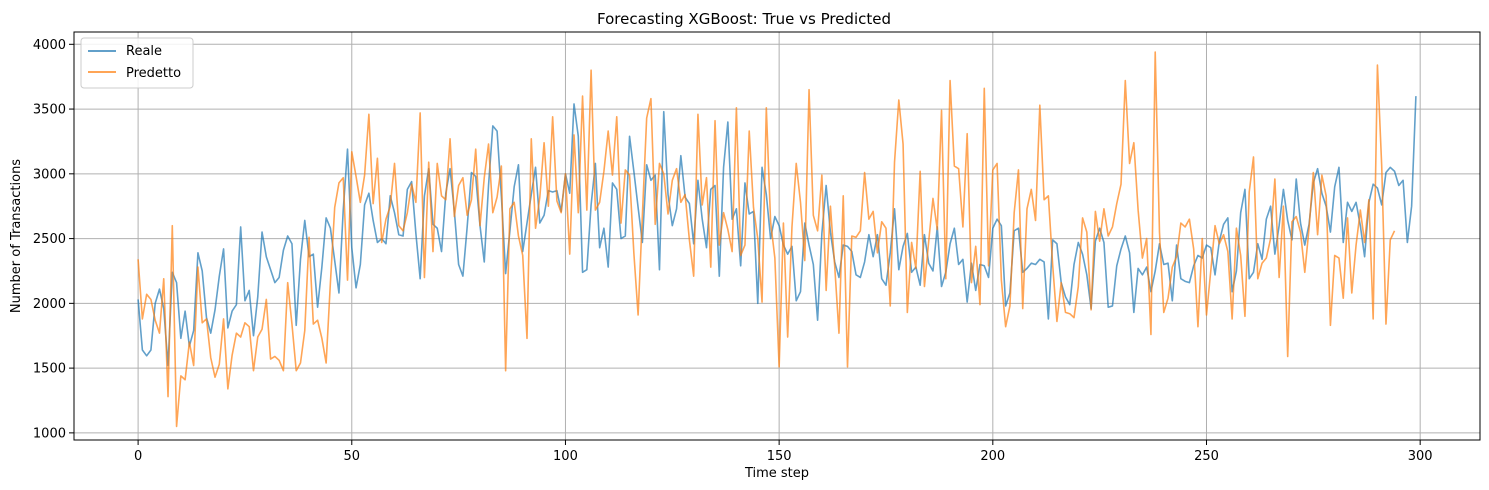  What do you see at coordinates (137, 63) in the screenshot?
I see `legend: Reale Predetto` at bounding box center [137, 63].